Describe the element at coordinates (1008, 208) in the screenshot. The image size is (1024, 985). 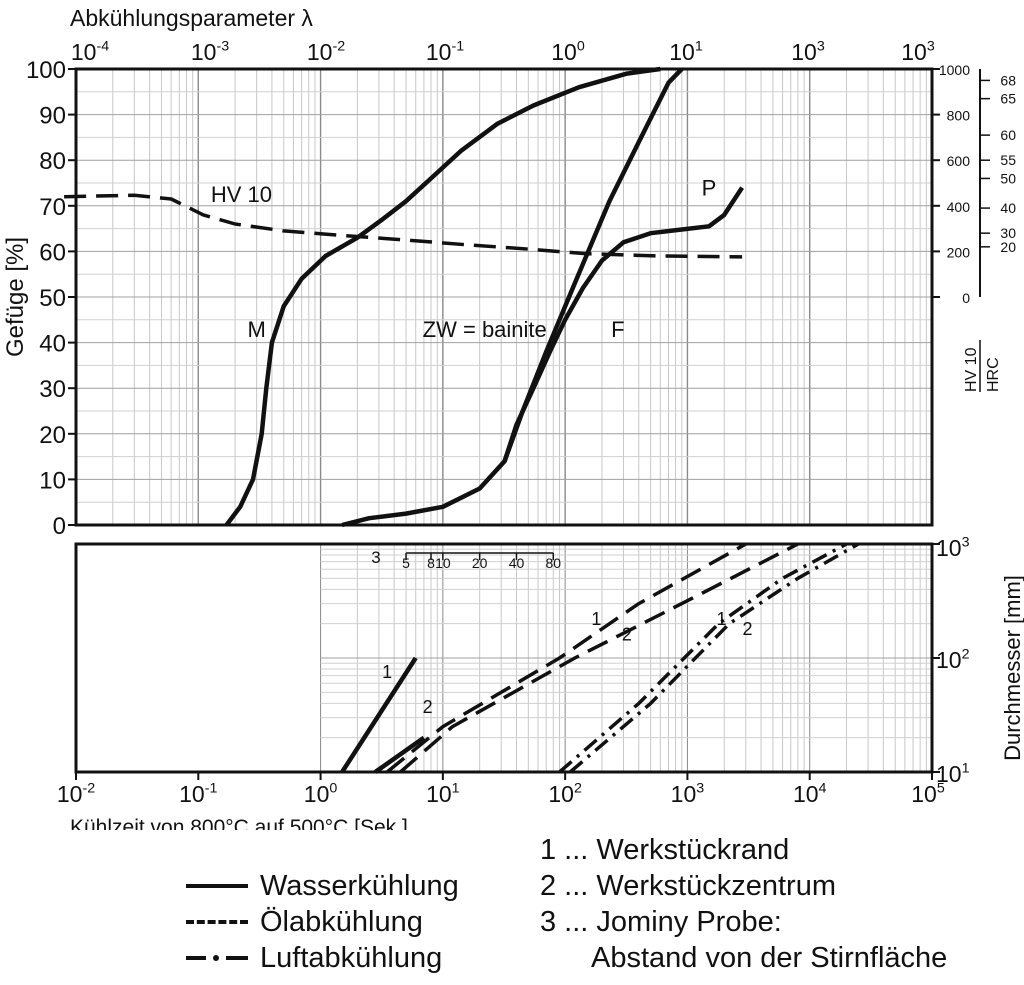
I see `hrc-tick-label: 40` at that location.